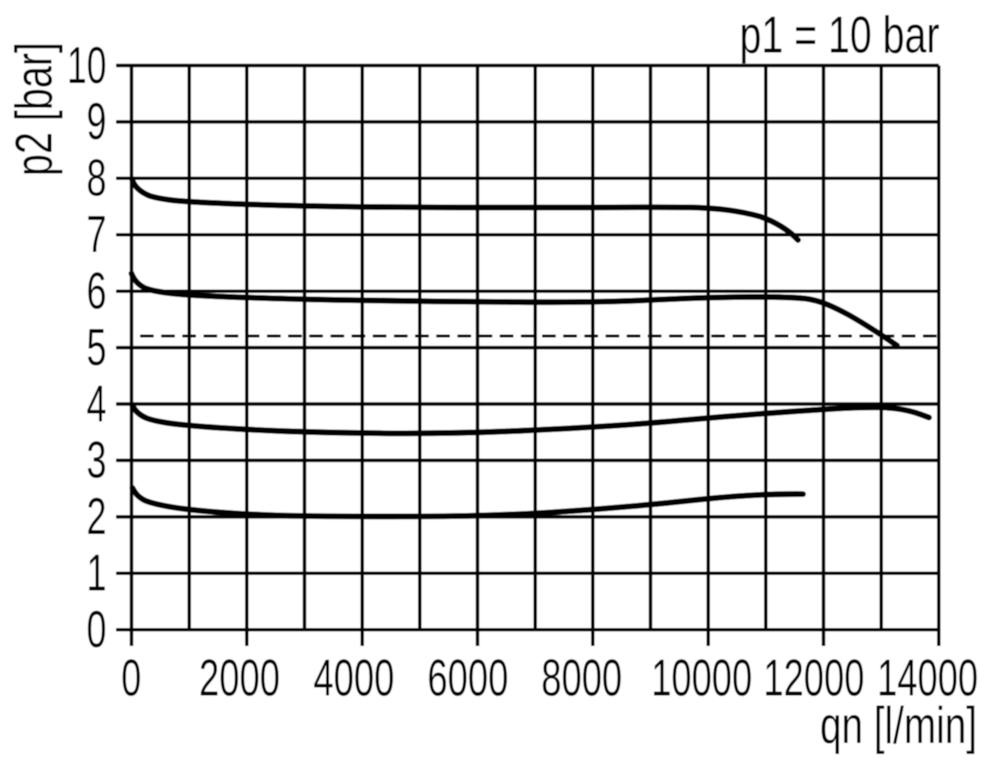  Describe the element at coordinates (239, 679) in the screenshot. I see `svg-text: 2000` at that location.